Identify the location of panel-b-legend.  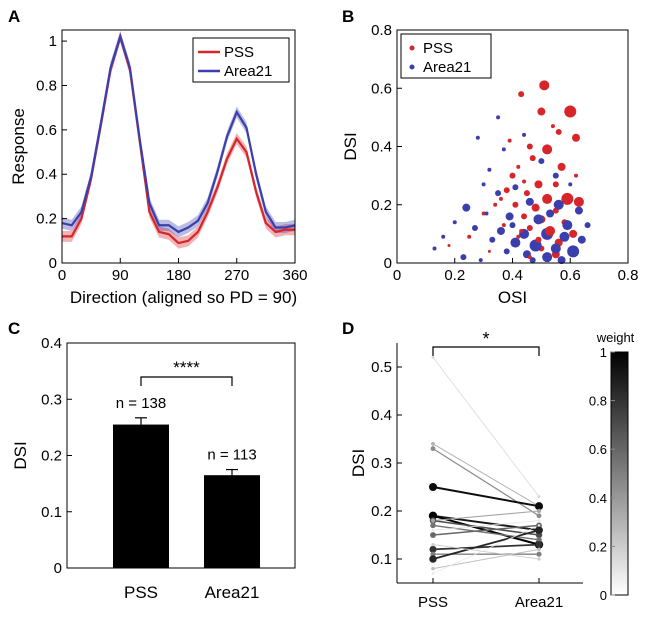
(446, 56).